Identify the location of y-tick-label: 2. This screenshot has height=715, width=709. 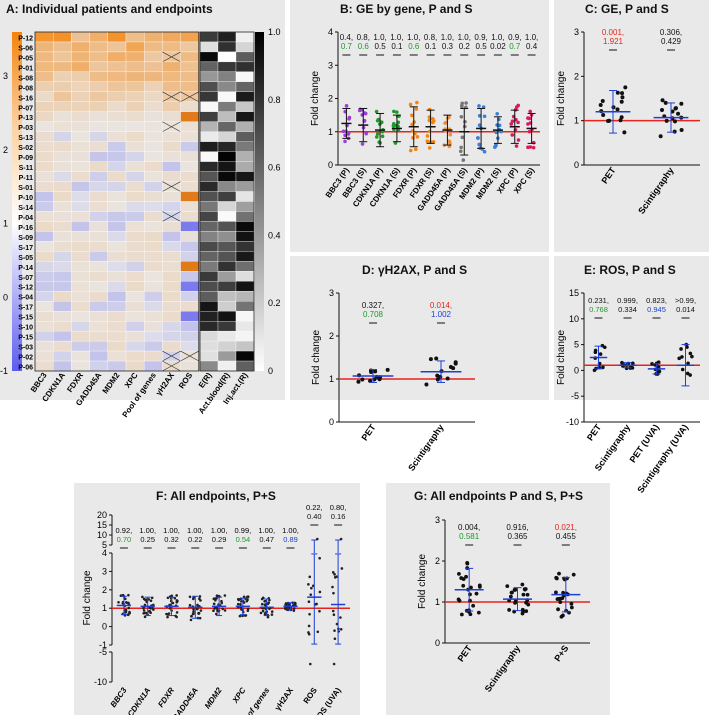
(331, 336).